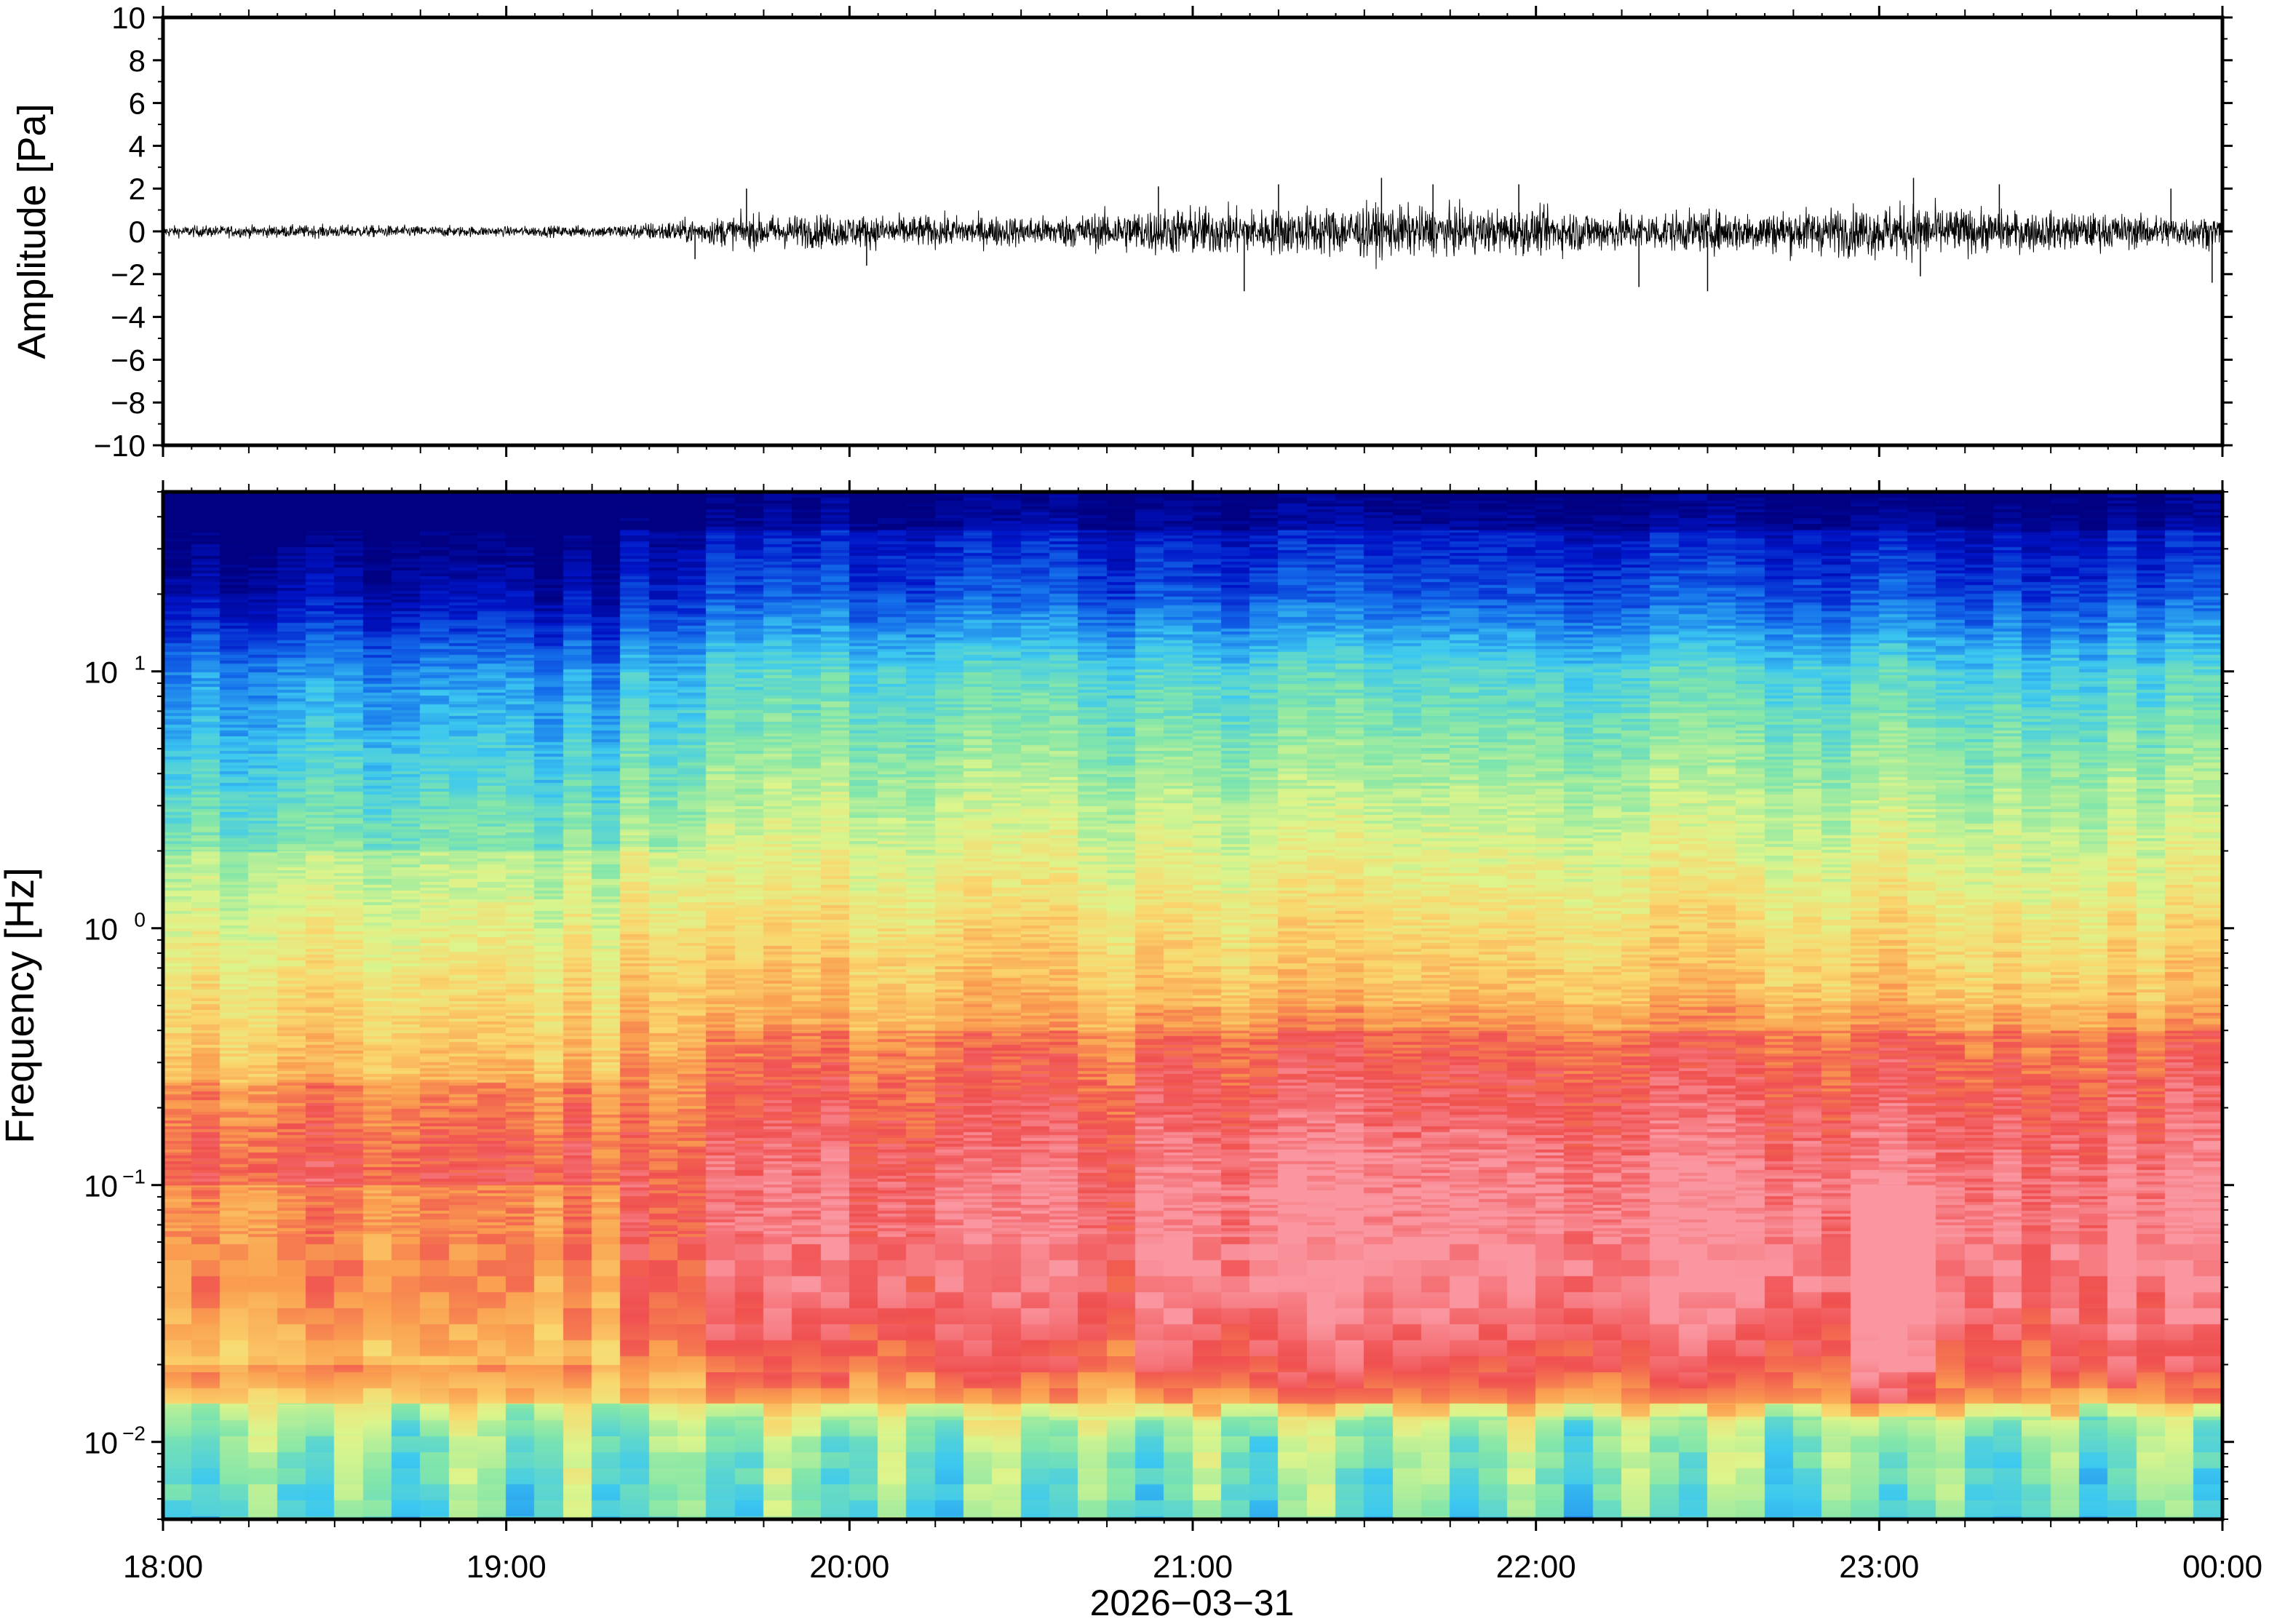 The image size is (2269, 1624). Describe the element at coordinates (1536, 1567) in the screenshot. I see `time-tick-label: 22:00` at that location.